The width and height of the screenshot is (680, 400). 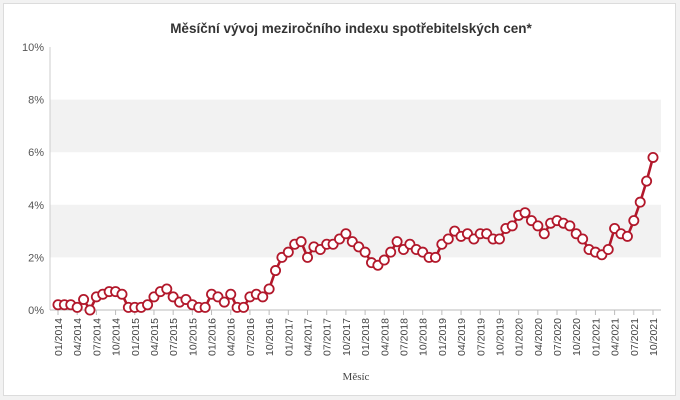 I want to click on x-tick-label: 07/2019, so click(x=481, y=337).